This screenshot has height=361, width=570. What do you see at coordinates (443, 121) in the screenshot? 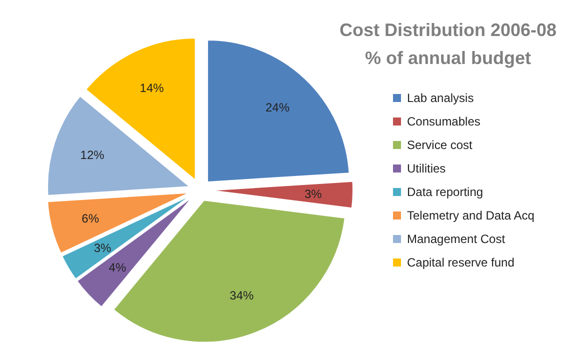
I see `legend-label: Consumables` at bounding box center [443, 121].